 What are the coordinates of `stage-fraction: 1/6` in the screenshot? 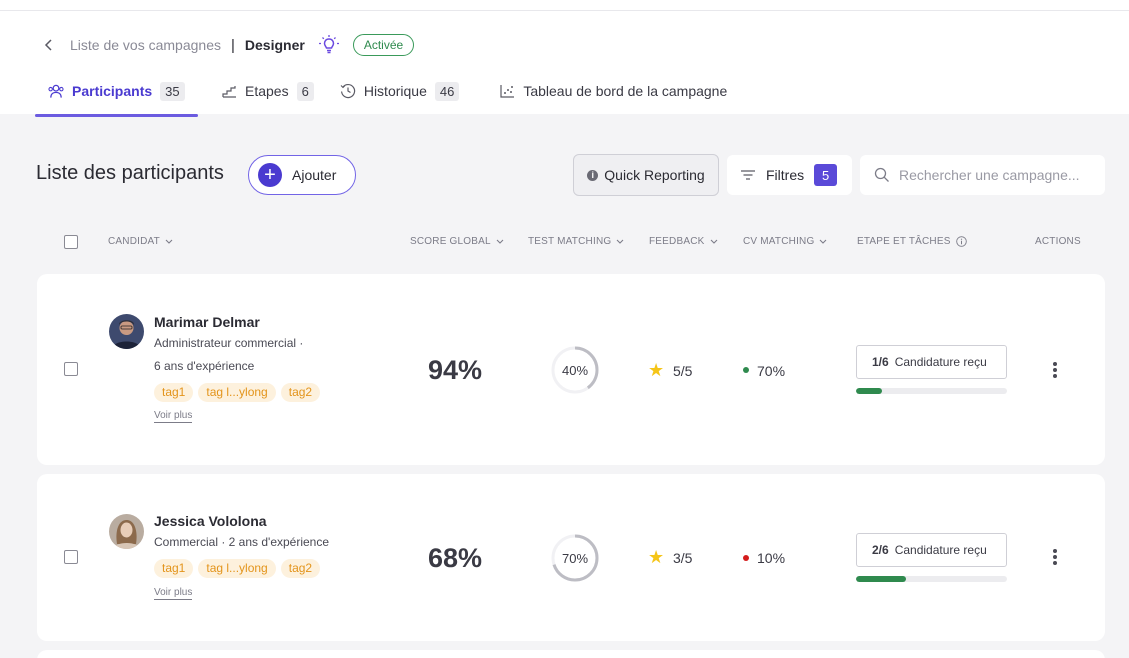 It's located at (880, 362).